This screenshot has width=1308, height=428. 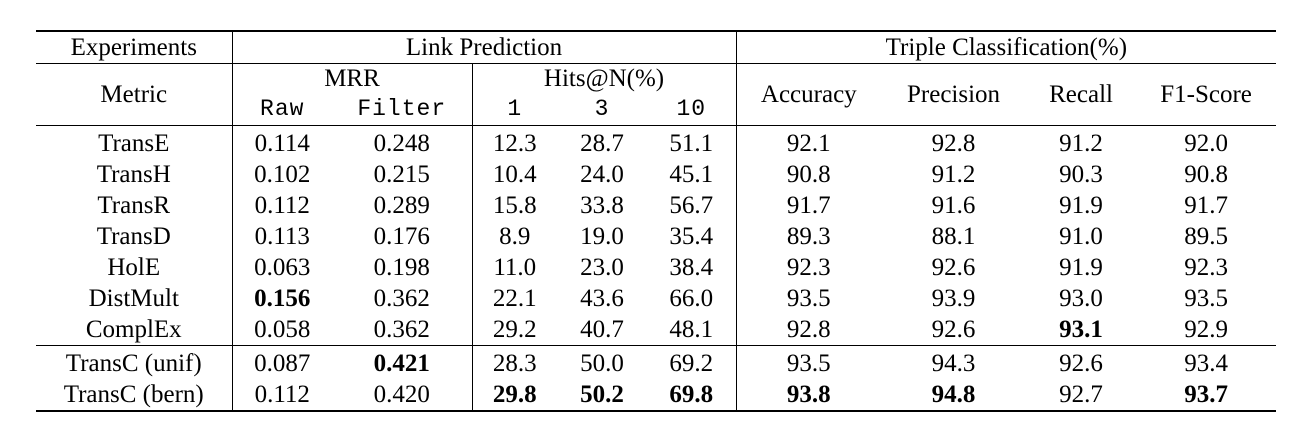 I want to click on cell-f1: 93.5, so click(x=1206, y=298).